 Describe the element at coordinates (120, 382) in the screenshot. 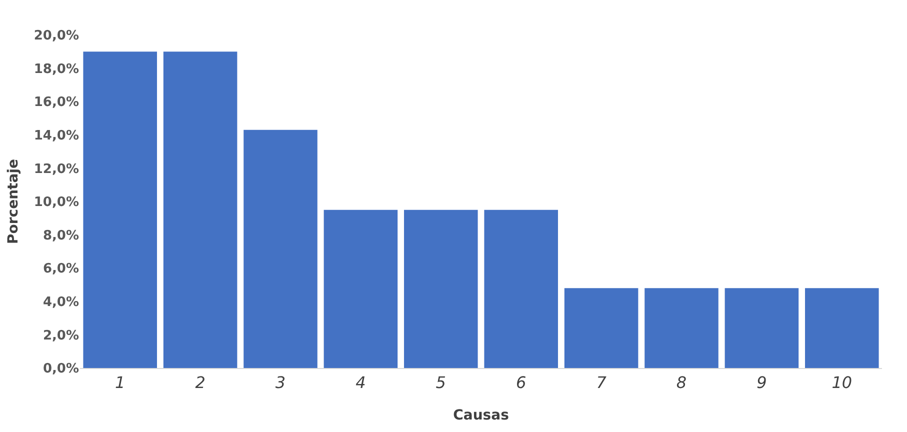

I see `x-tick-label: 1` at that location.